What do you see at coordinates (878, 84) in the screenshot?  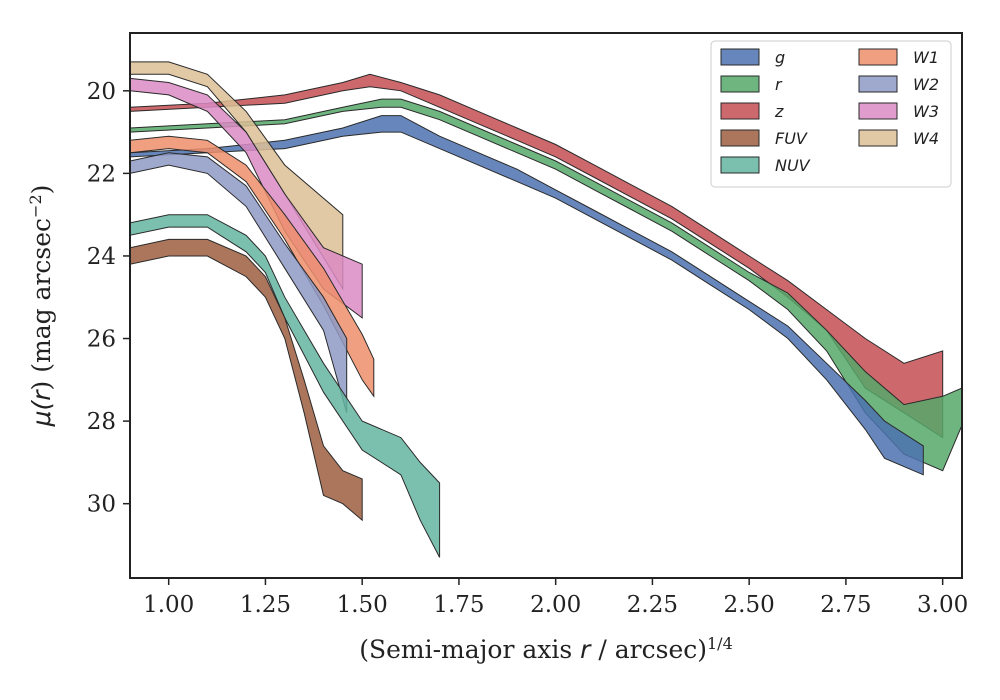 I see `legend-swatch-w2` at bounding box center [878, 84].